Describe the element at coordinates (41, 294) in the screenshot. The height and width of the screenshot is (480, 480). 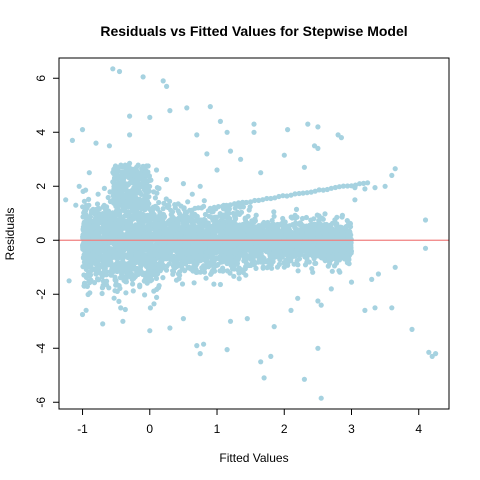
I see `y-tick-label: -2` at that location.